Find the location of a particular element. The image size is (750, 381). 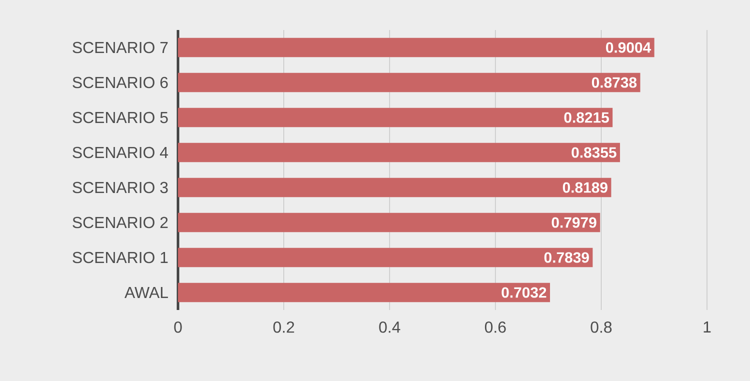

y-tick-label: AWAL is located at coordinates (146, 292).